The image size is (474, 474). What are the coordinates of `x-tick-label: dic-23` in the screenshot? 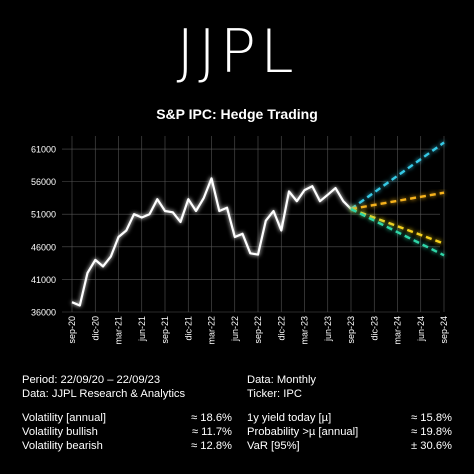 It's located at (374, 328).